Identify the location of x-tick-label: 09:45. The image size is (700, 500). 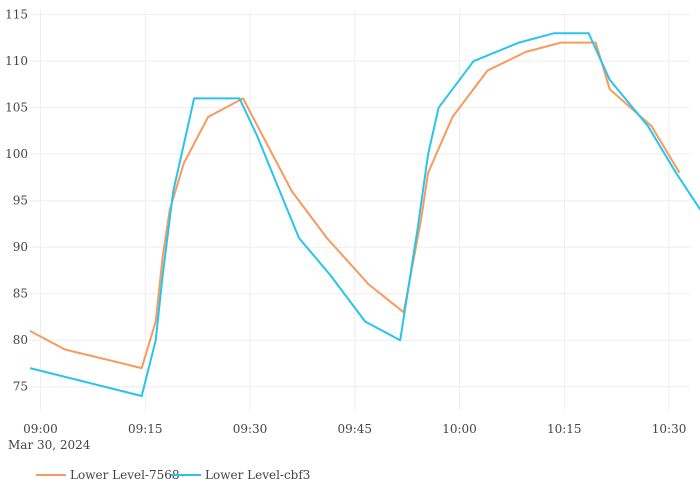
(354, 429).